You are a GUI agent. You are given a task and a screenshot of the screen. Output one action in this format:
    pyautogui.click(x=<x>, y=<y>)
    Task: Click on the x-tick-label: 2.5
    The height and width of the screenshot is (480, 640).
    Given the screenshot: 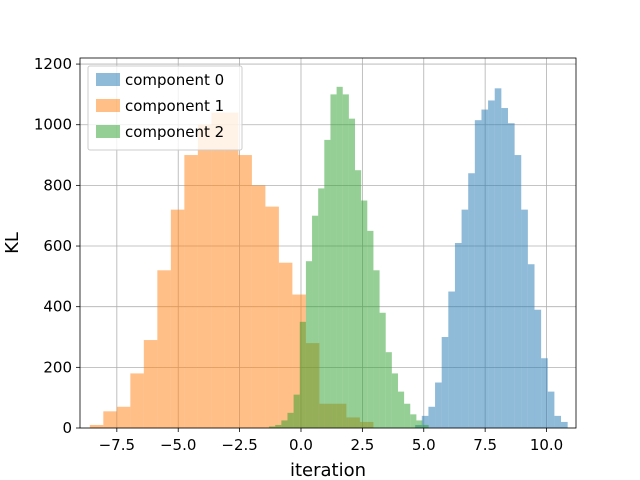 What is the action you would take?
    pyautogui.click(x=362, y=445)
    